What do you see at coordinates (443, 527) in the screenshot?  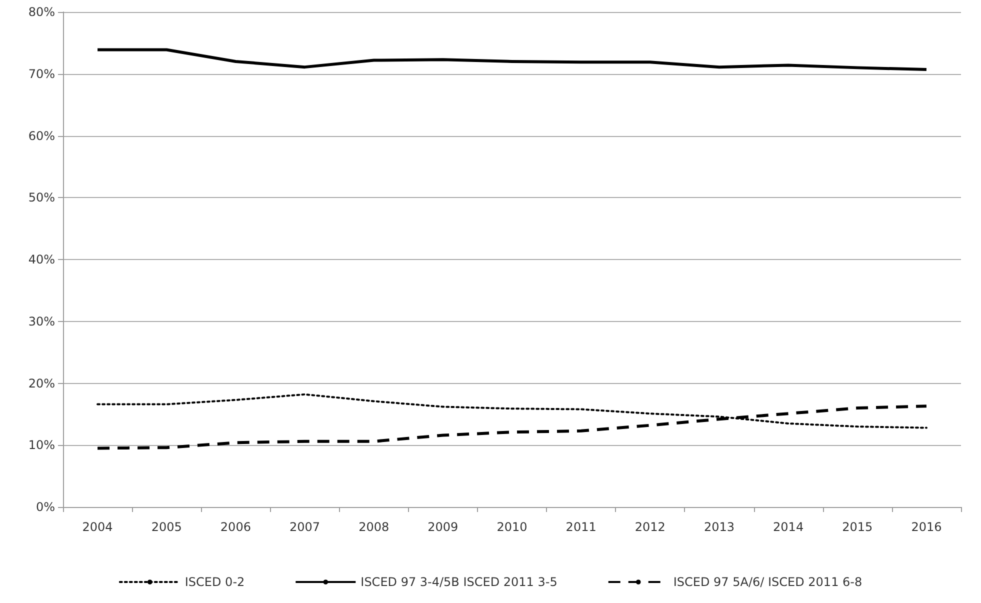 I see `x-tick-label: 2009` at bounding box center [443, 527].